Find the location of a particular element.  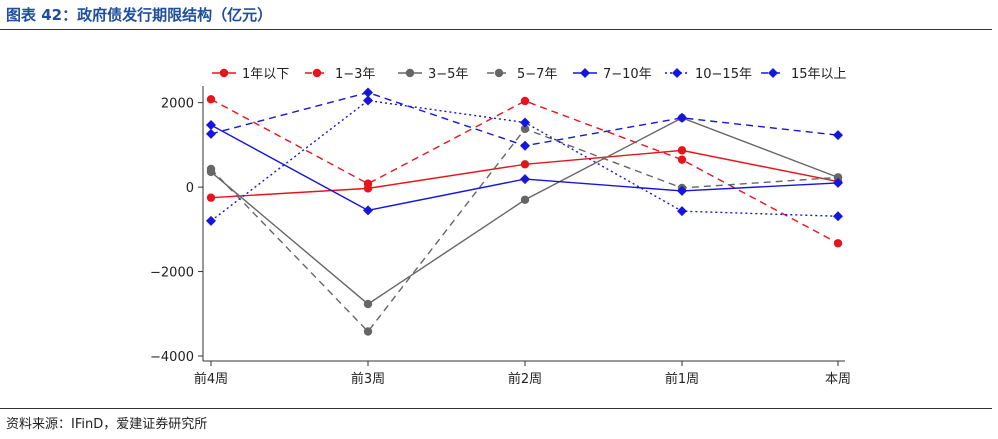

legend-item: 1−3年 is located at coordinates (340, 74).